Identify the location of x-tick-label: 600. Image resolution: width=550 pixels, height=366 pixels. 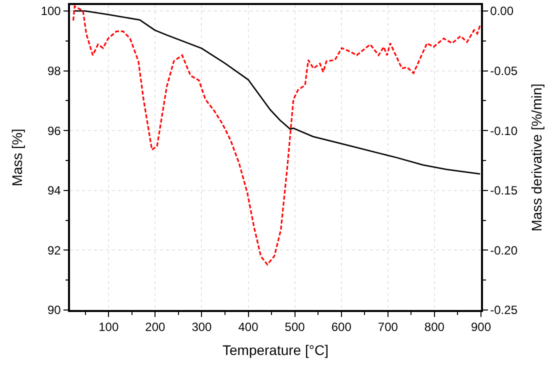
(341, 327).